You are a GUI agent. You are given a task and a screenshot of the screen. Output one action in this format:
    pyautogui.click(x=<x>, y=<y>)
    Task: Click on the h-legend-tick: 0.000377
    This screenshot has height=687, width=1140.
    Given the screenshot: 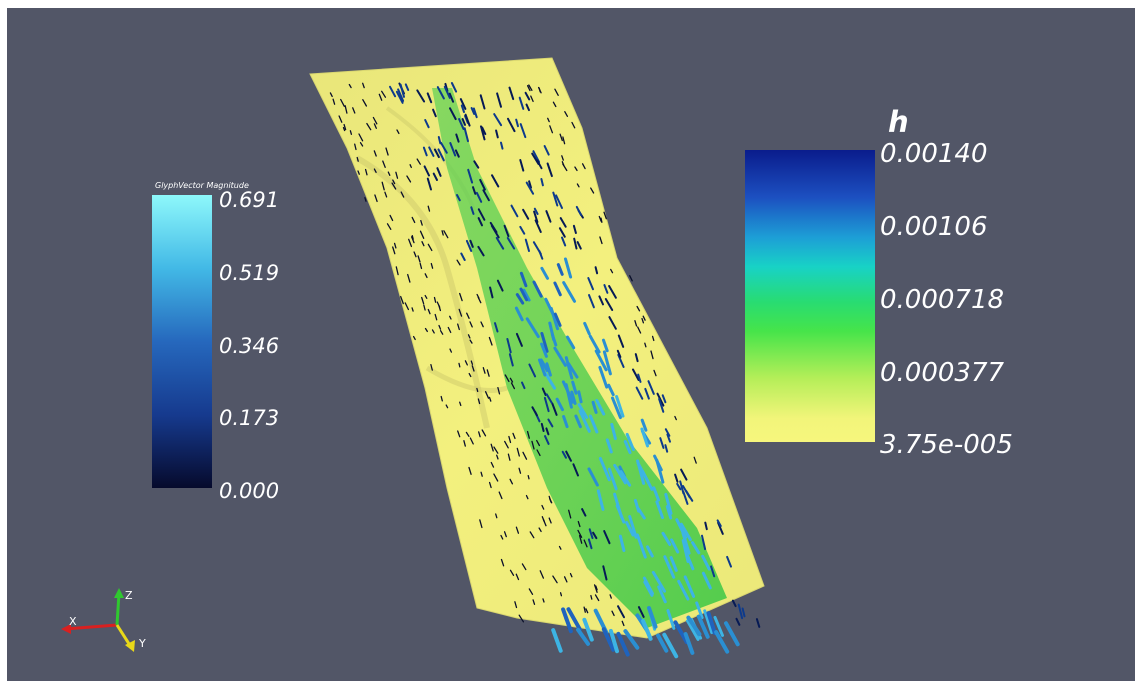 What is the action you would take?
    pyautogui.click(x=942, y=373)
    